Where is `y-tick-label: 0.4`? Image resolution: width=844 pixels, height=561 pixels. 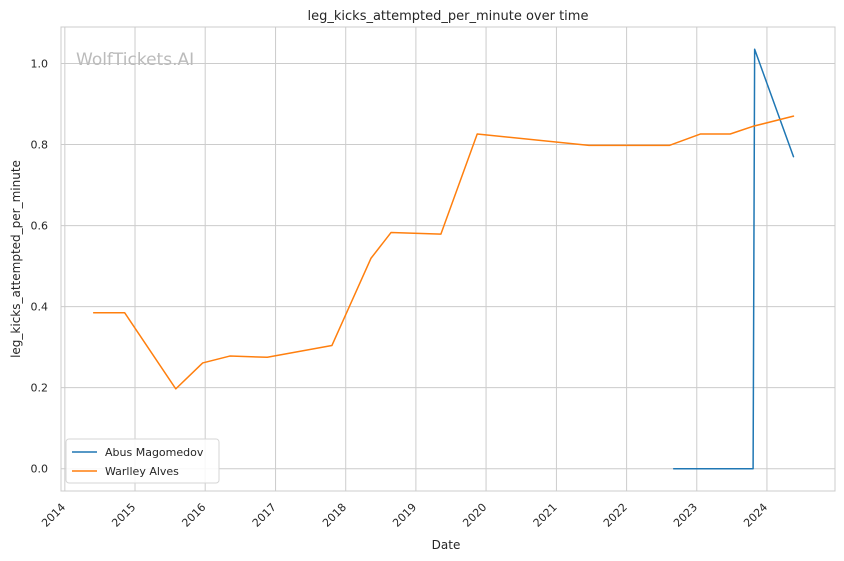
y-tick-label: 0.4 is located at coordinates (40, 307).